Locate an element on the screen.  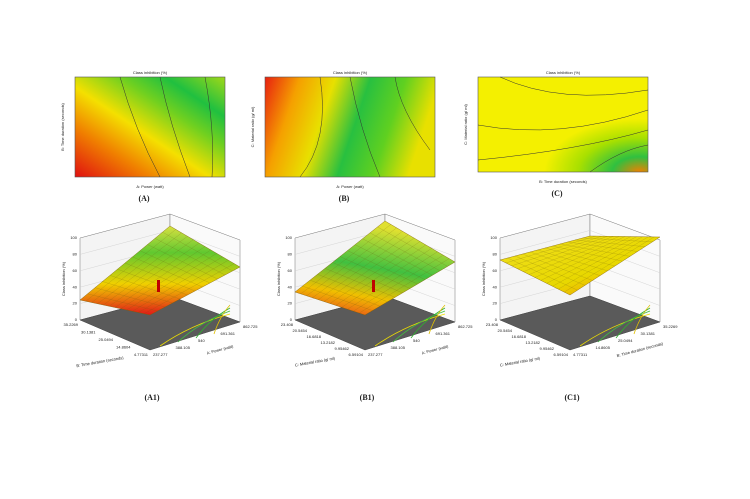
contour-b is located at coordinates (350, 127).